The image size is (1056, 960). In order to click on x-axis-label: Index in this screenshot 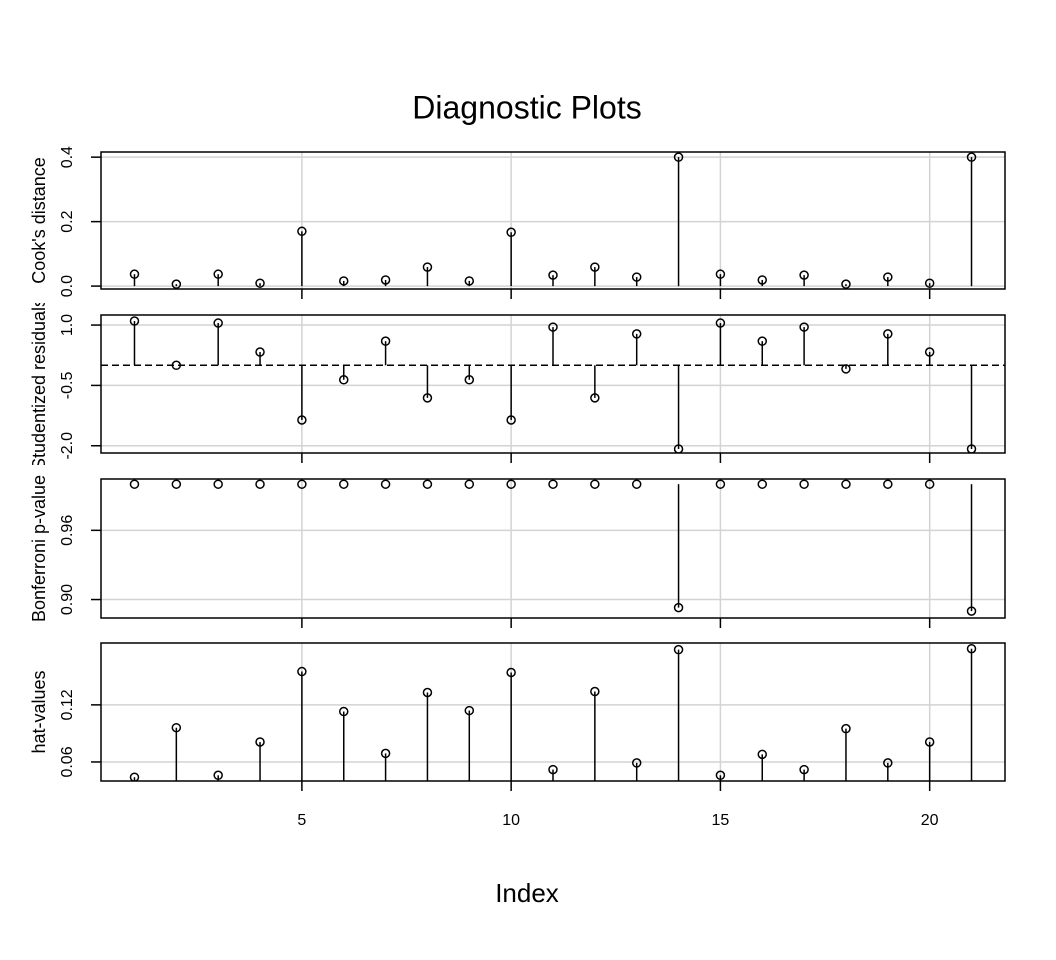, I will do `click(527, 893)`.